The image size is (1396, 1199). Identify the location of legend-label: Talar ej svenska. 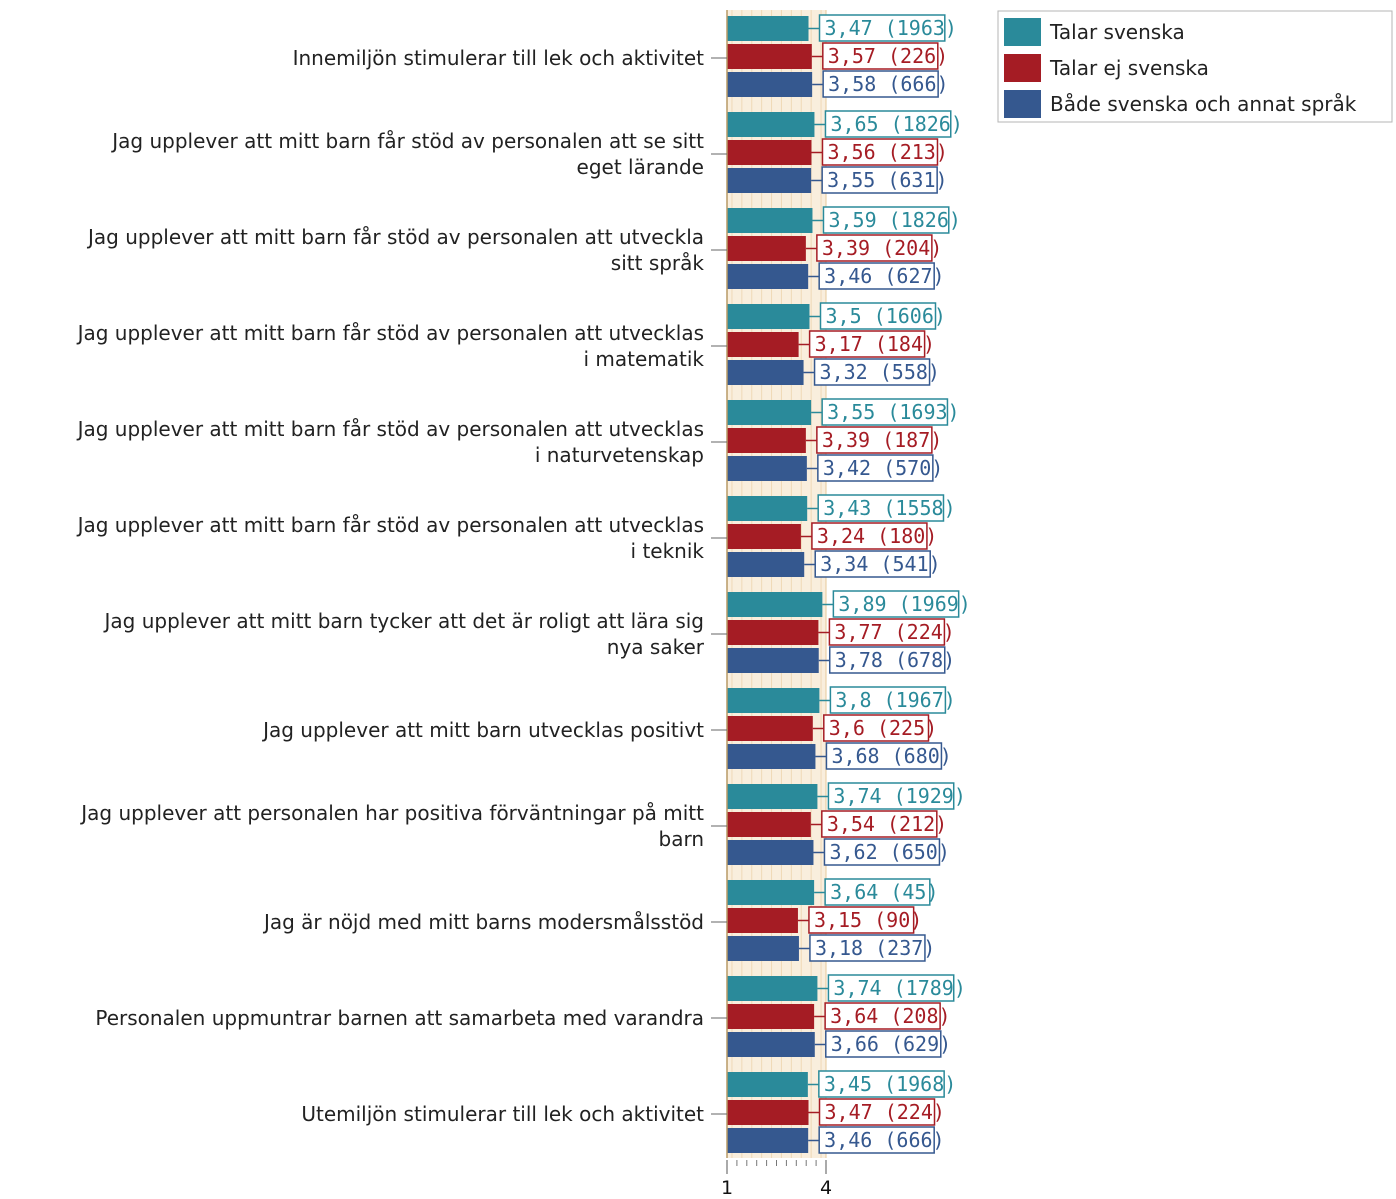
(1129, 68).